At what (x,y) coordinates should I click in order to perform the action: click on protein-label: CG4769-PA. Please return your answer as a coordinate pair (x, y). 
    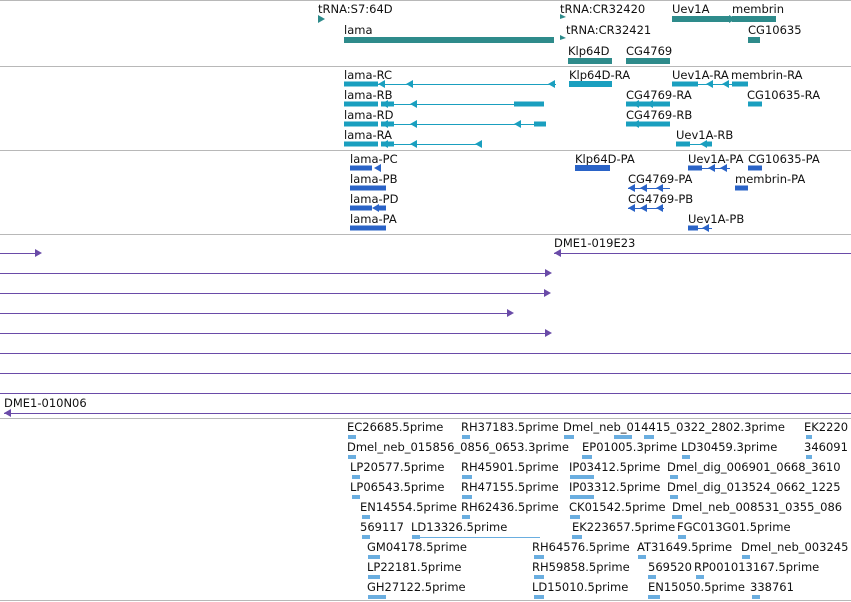
    Looking at the image, I should click on (660, 179).